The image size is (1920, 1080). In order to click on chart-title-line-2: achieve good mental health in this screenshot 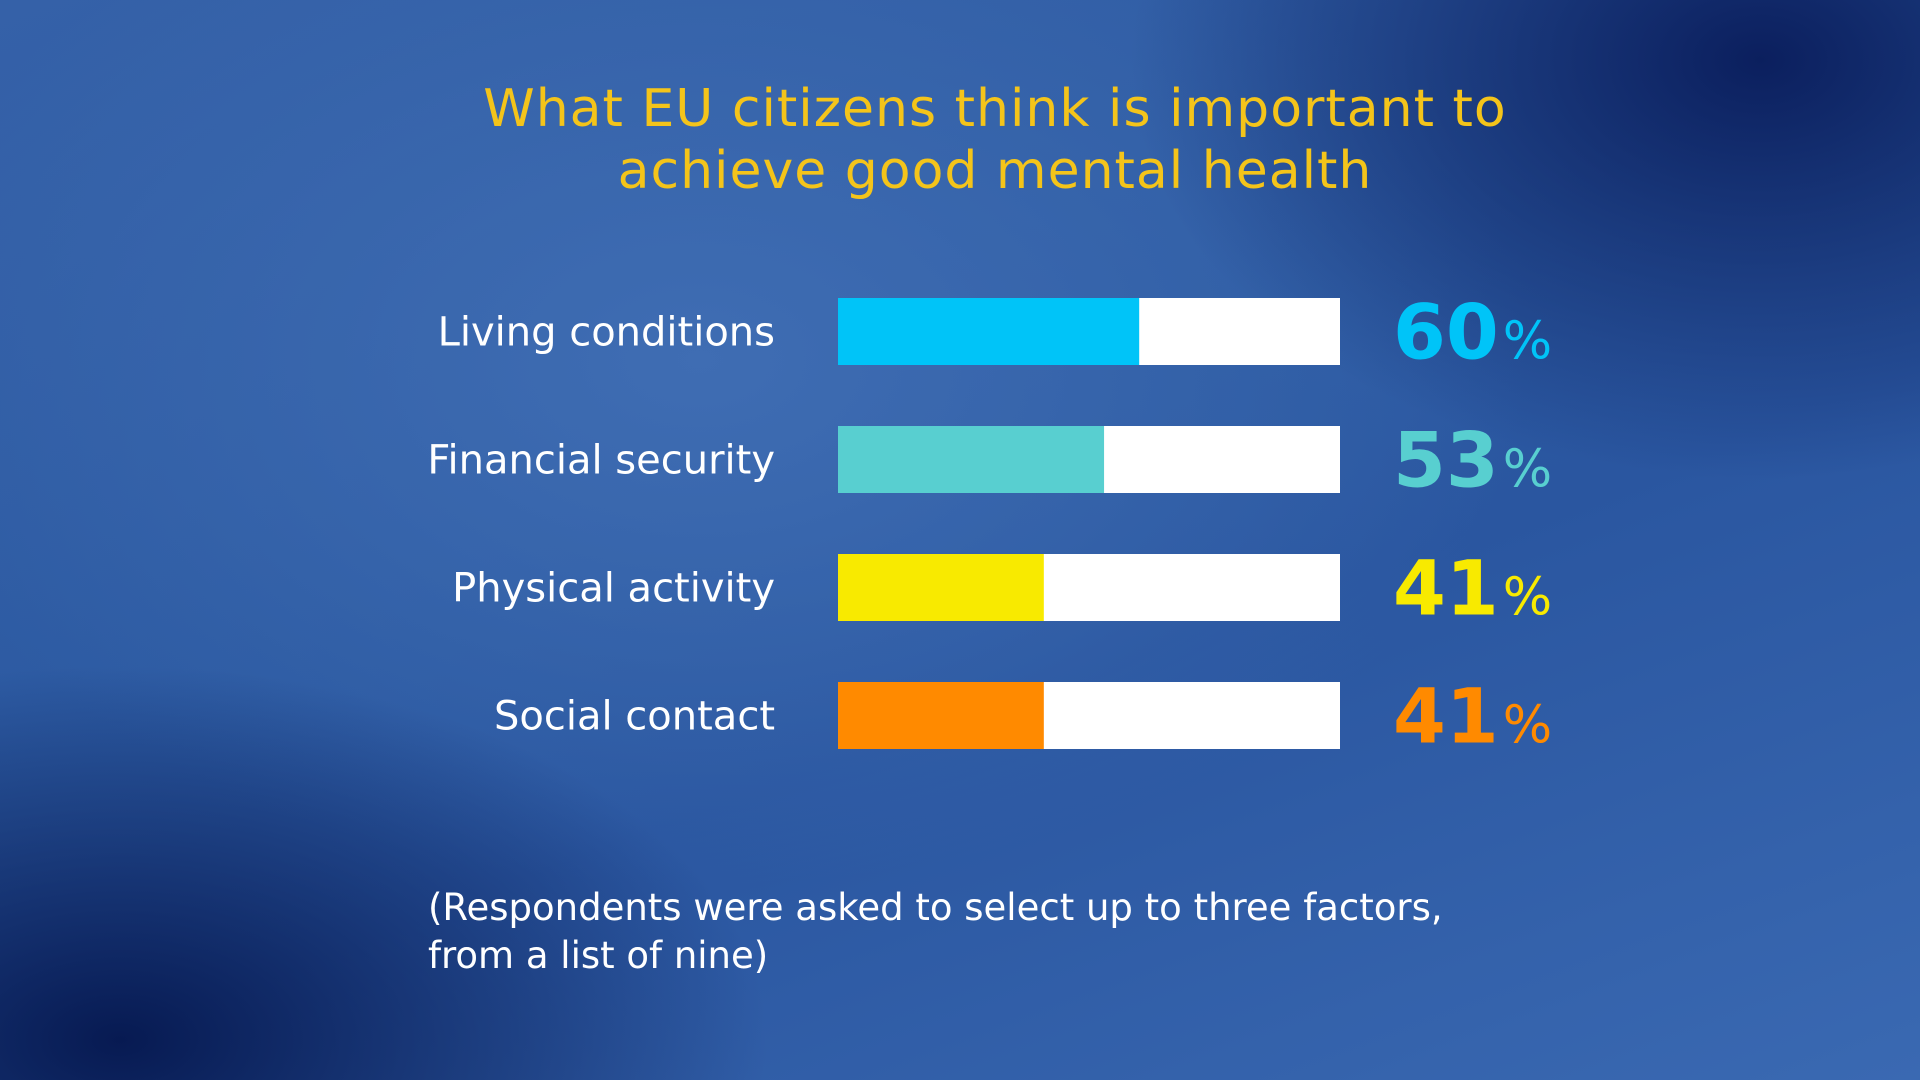, I will do `click(995, 171)`.